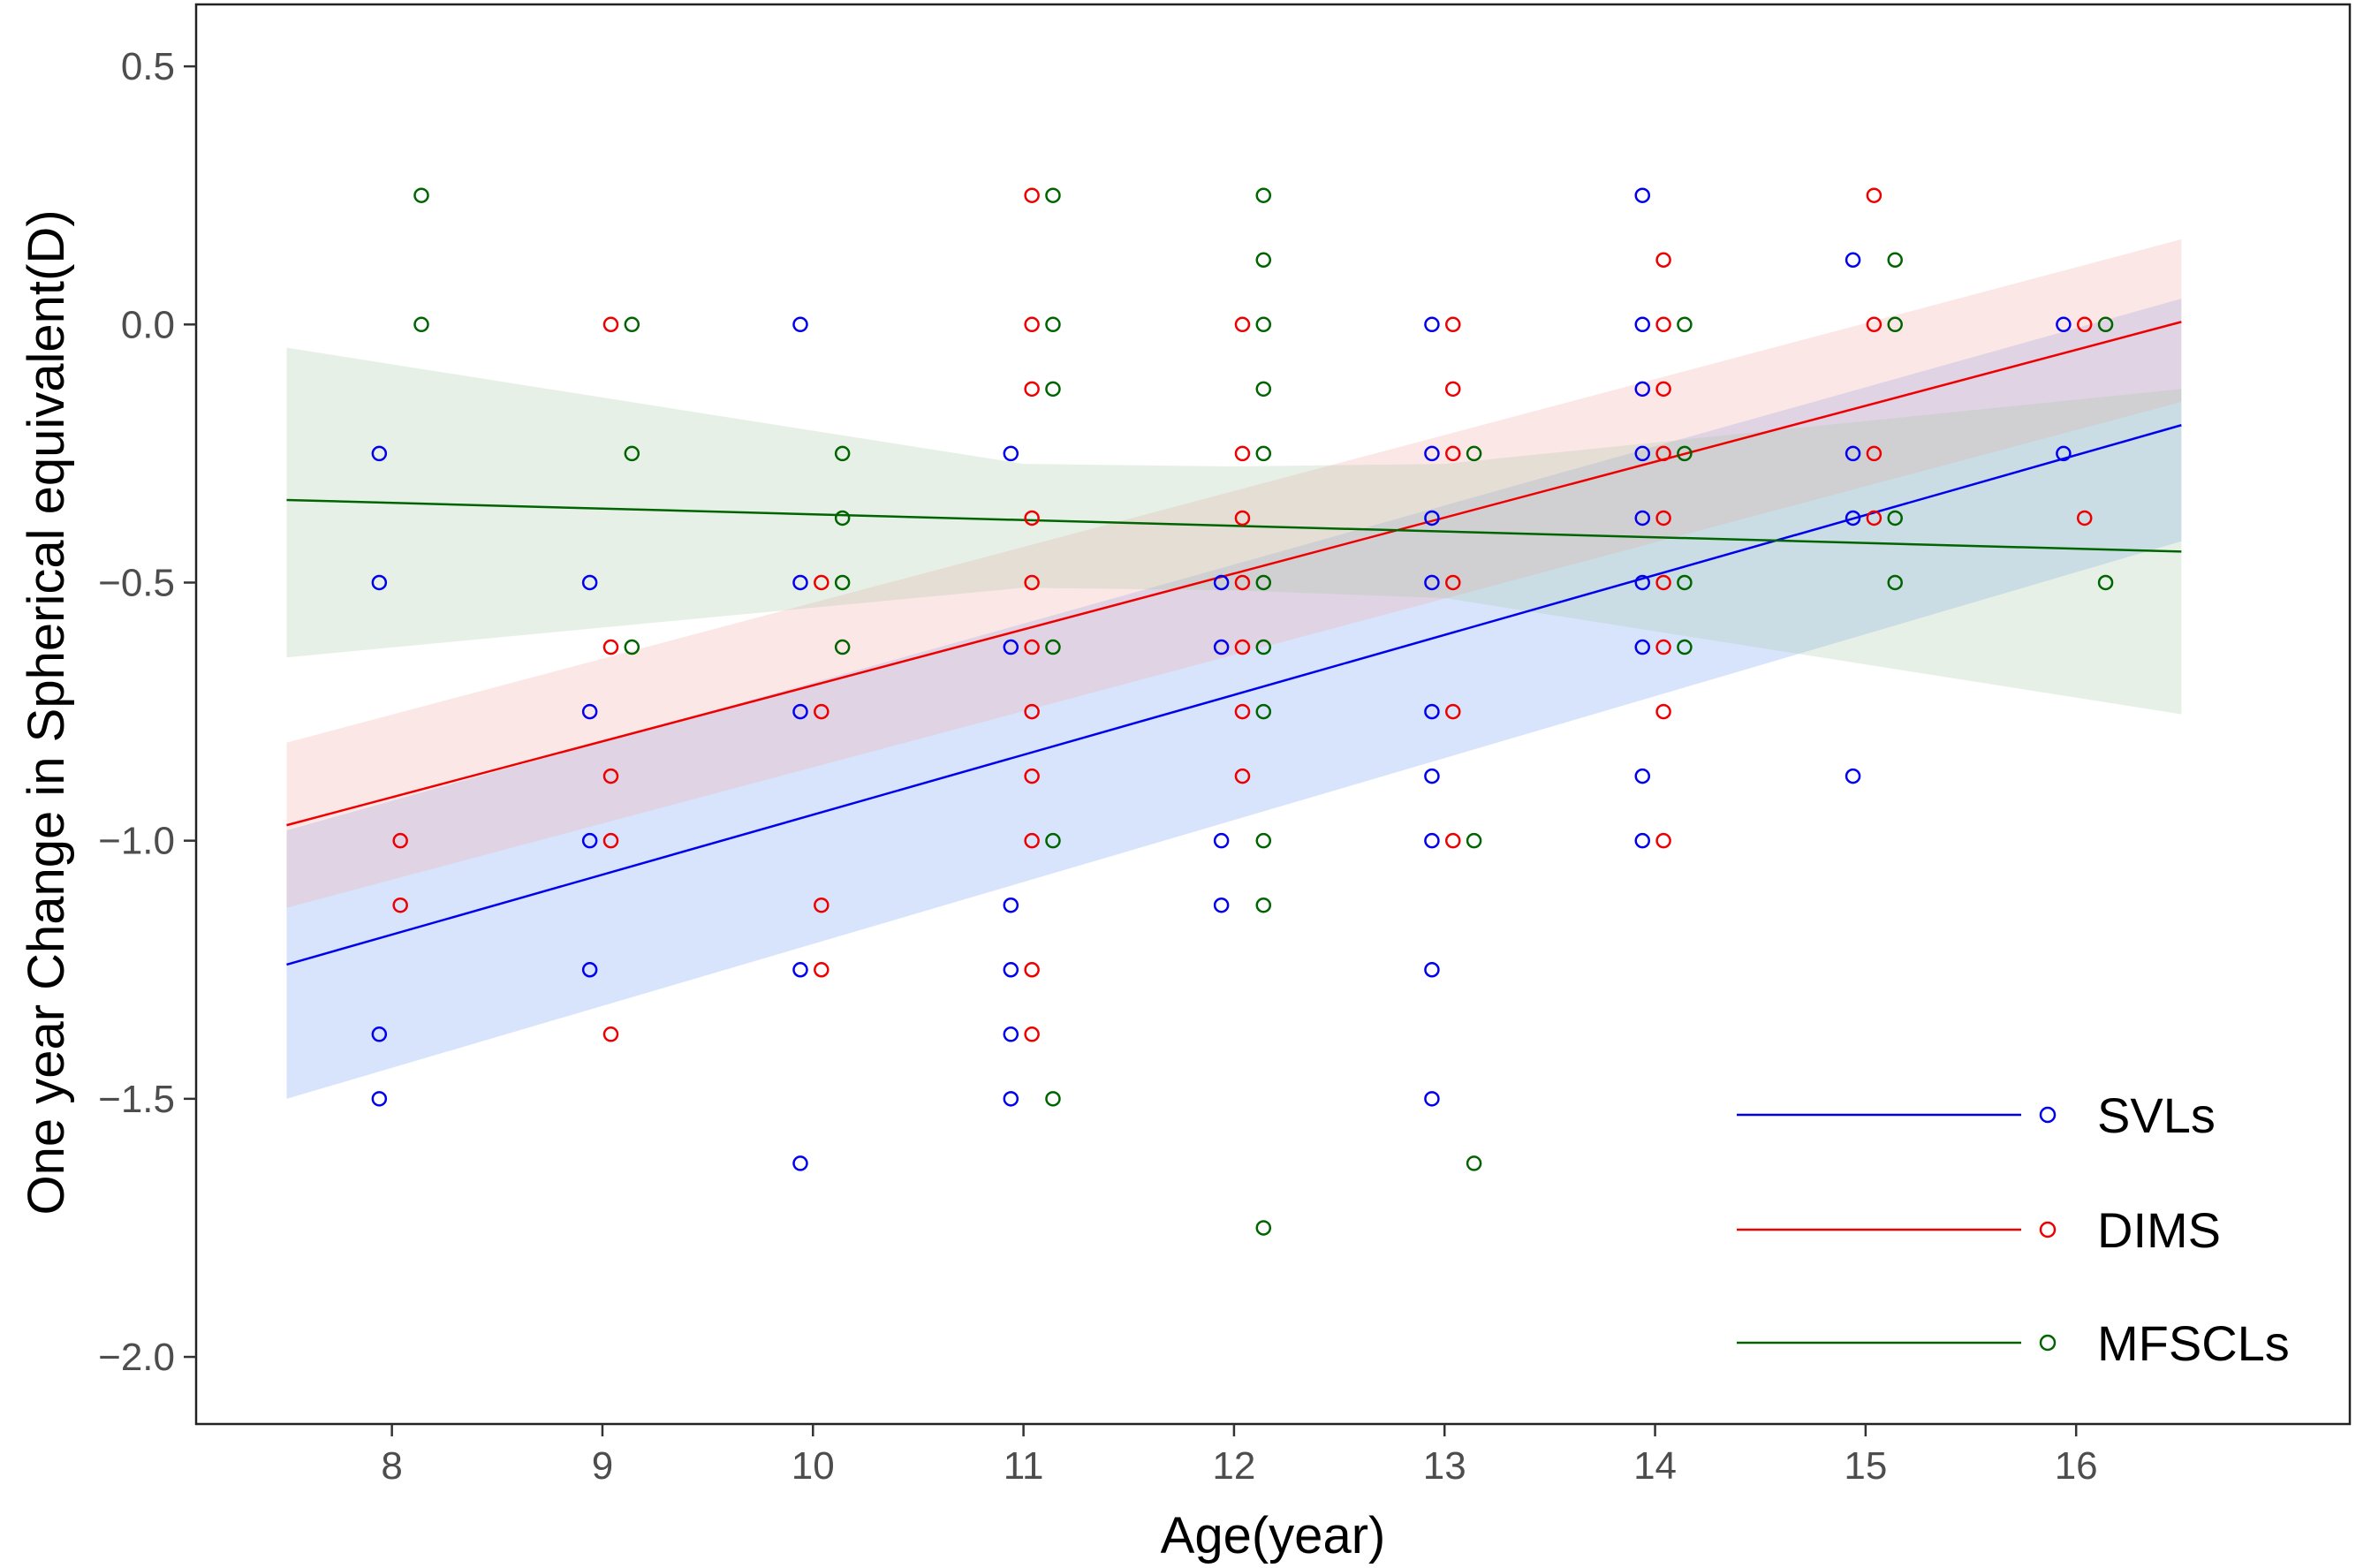 The height and width of the screenshot is (1568, 2356). Describe the element at coordinates (1655, 1466) in the screenshot. I see `x-tick-label: 14` at that location.